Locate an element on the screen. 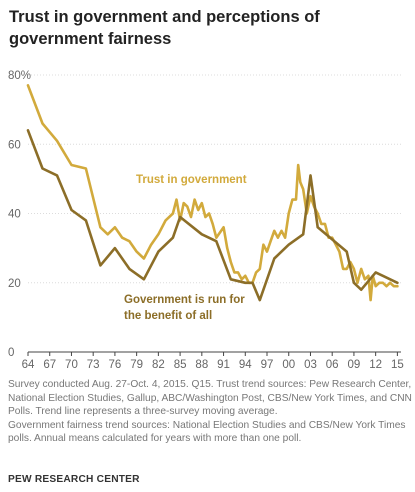  x-tick-label-06: 06 is located at coordinates (332, 365).